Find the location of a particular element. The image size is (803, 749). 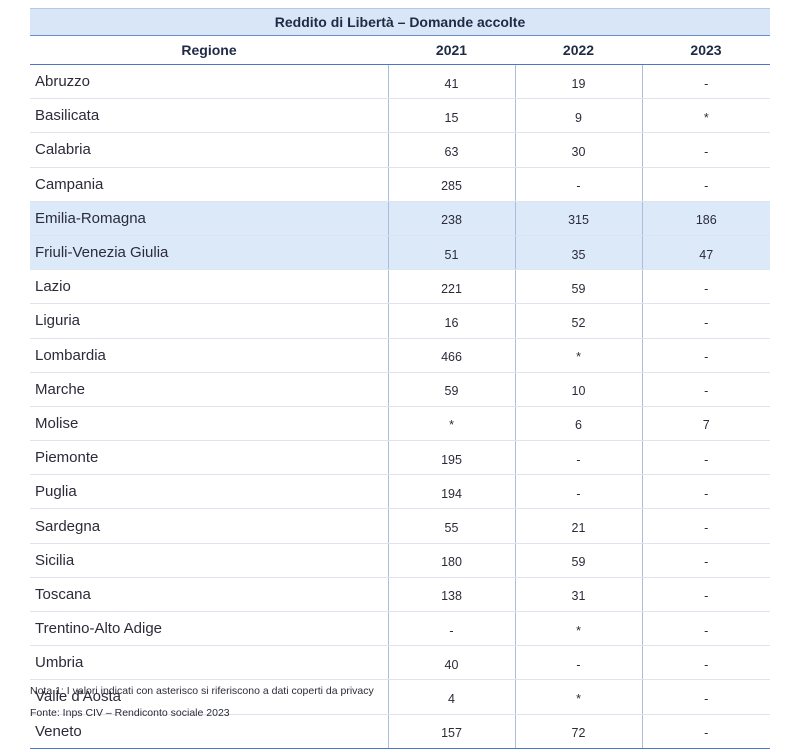

region-cell: Marche is located at coordinates (209, 389).